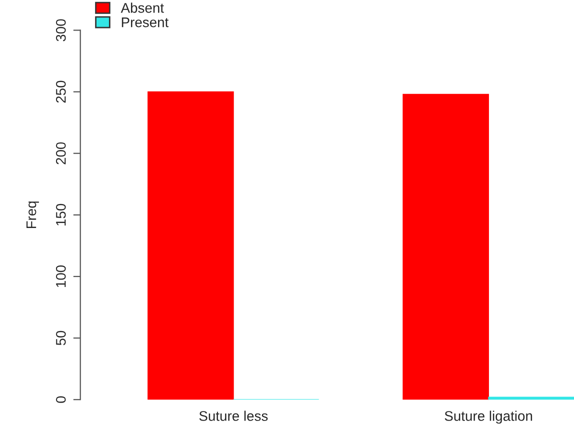 The image size is (574, 432). I want to click on y-tick-label: 0, so click(61, 399).